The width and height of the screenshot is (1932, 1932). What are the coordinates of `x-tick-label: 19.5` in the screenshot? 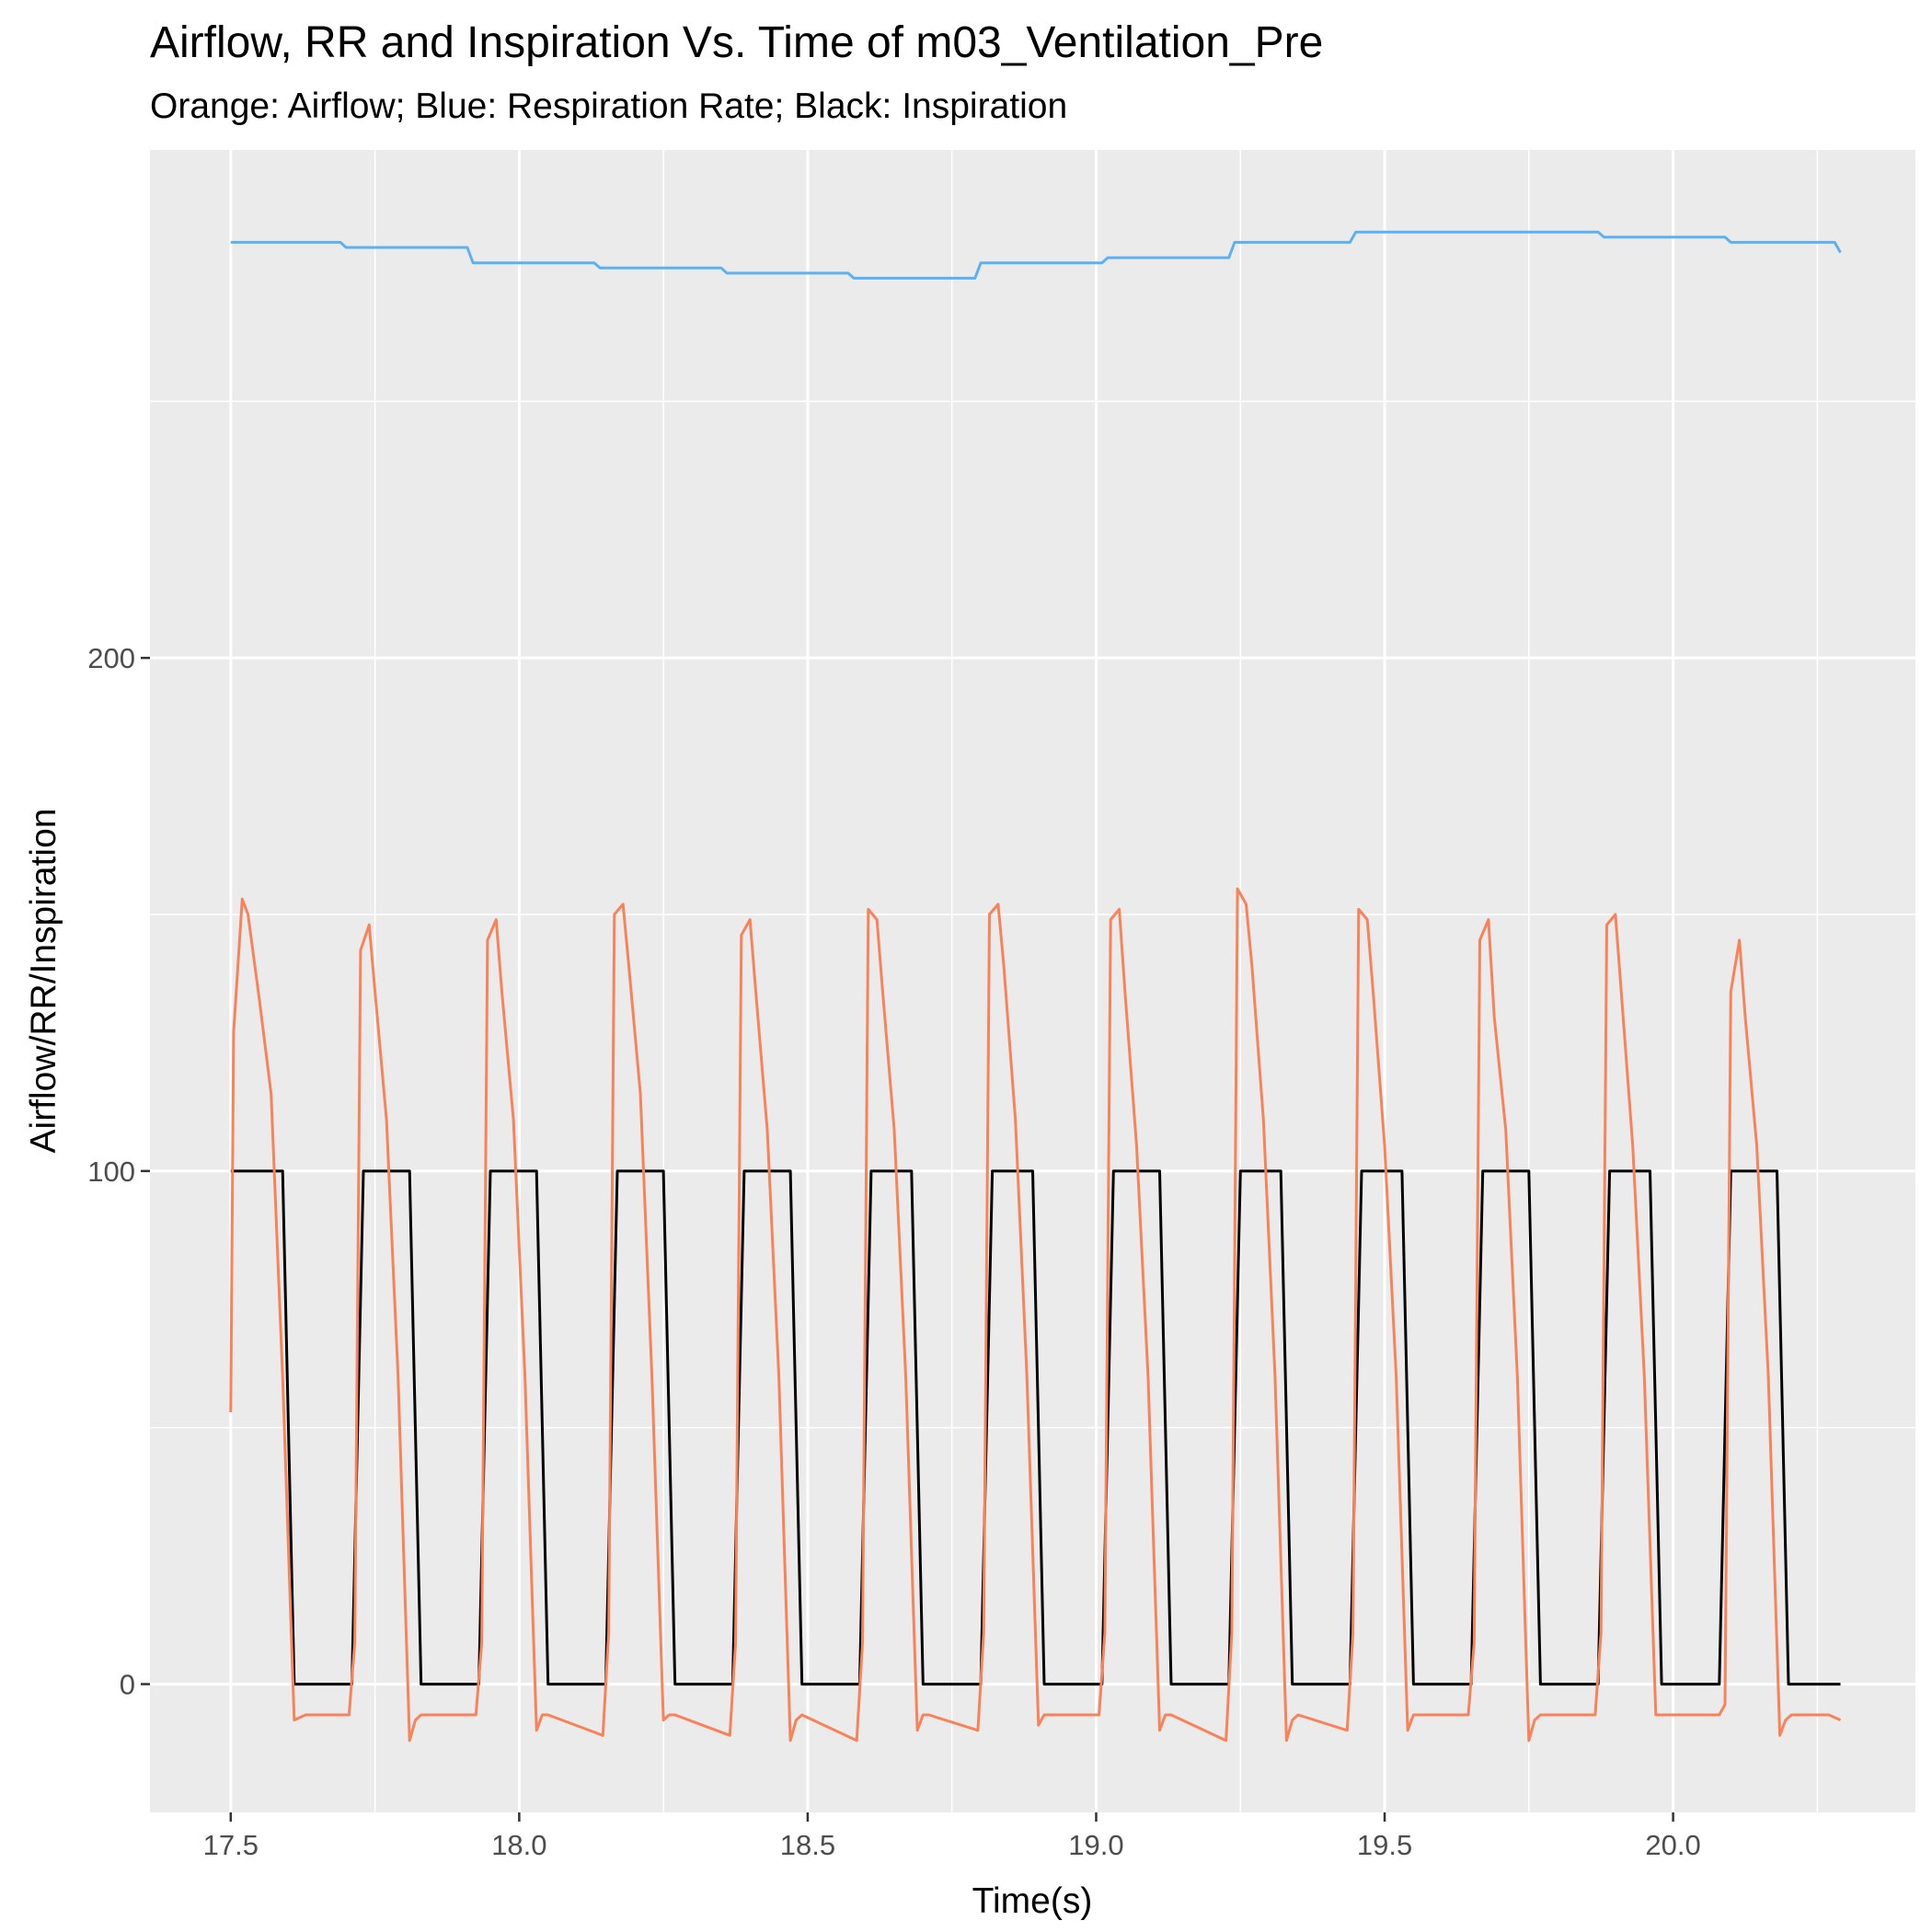 It's located at (1384, 1845).